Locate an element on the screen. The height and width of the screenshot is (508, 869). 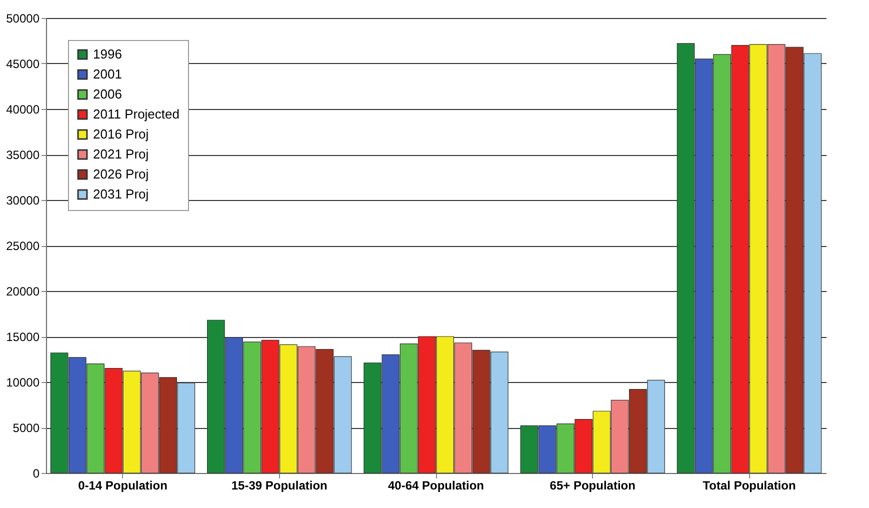
legend-label: 2011 Projected is located at coordinates (136, 114).